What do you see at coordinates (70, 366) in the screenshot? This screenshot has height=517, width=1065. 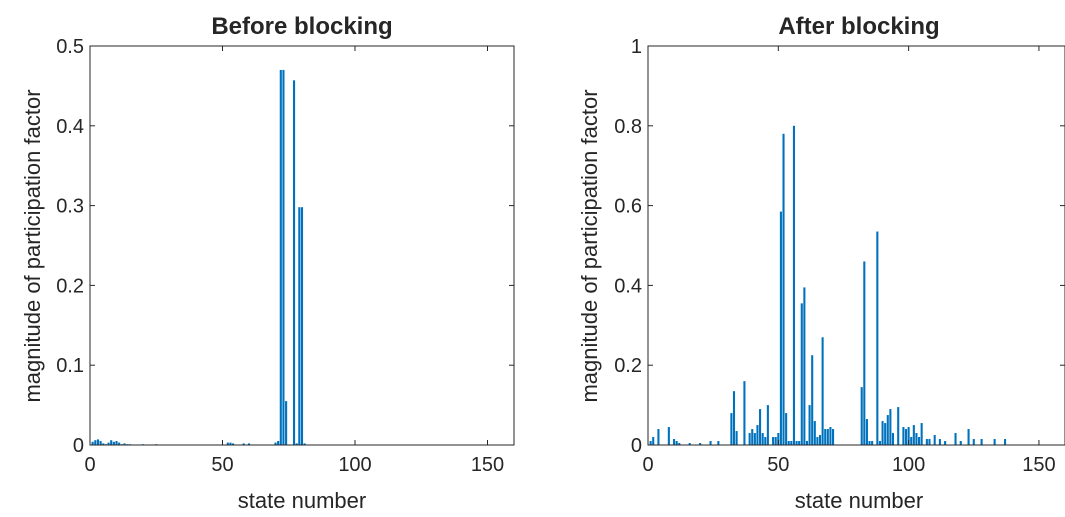 I see `y-tick-label: 0.1` at bounding box center [70, 366].